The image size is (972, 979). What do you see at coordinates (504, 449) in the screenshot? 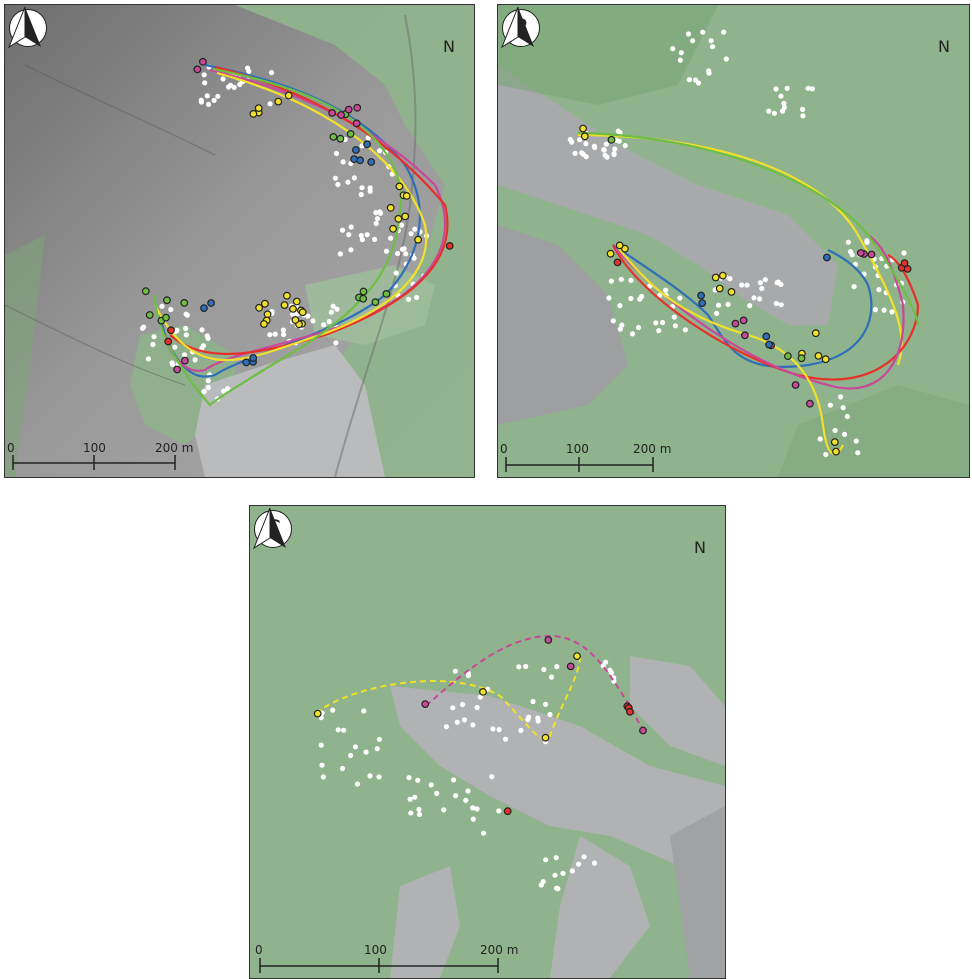
I see `scale-label-0: 0` at bounding box center [504, 449].